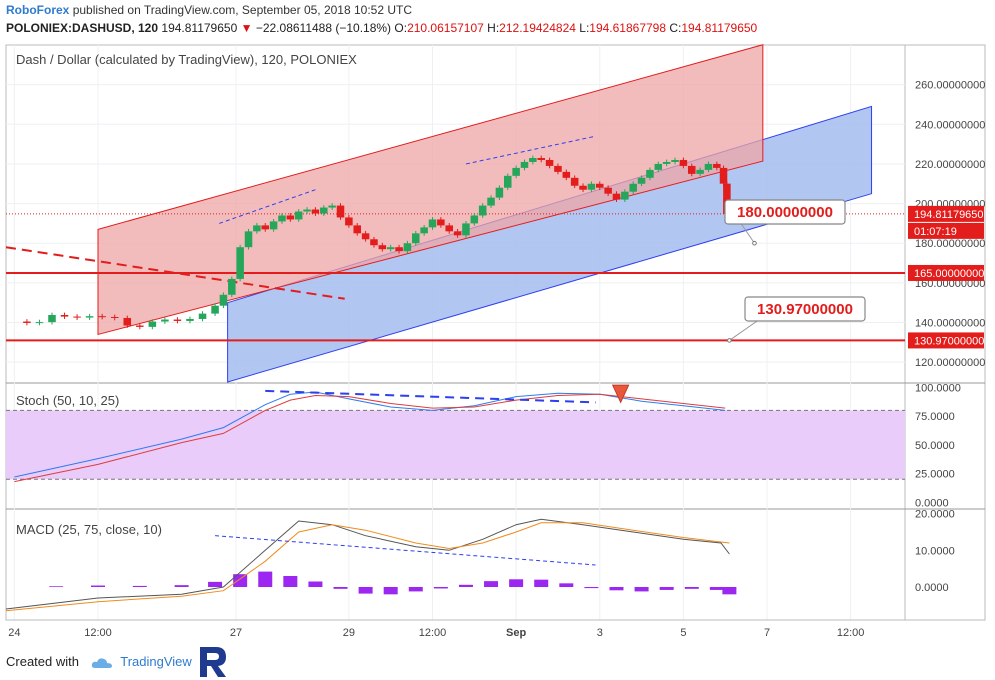  I want to click on macd-tick-label-0: 20.0000, so click(935, 515).